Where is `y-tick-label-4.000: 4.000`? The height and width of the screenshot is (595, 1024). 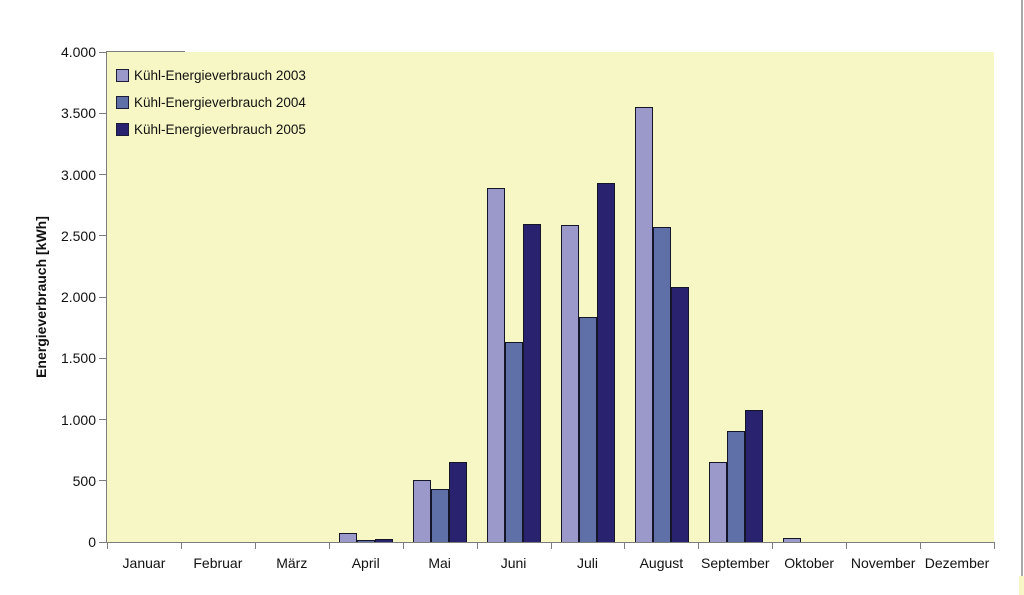
y-tick-label-4.000: 4.000 is located at coordinates (78, 52).